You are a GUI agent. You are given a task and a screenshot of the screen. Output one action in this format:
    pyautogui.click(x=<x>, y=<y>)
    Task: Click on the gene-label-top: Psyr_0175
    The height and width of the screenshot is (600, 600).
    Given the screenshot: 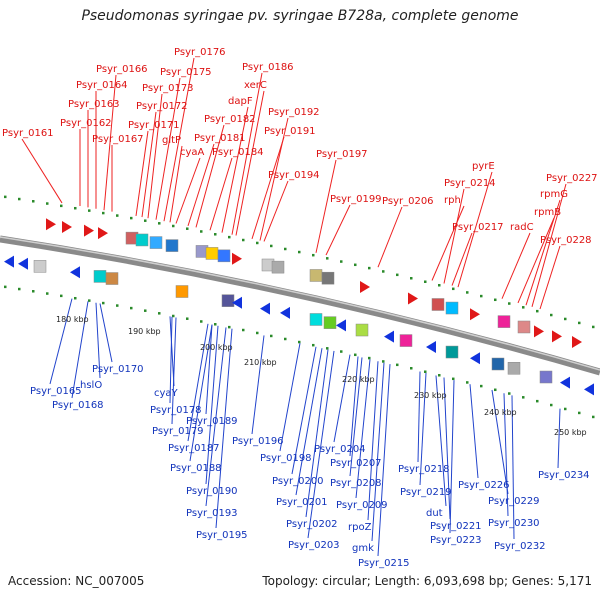 What is the action you would take?
    pyautogui.click(x=186, y=72)
    